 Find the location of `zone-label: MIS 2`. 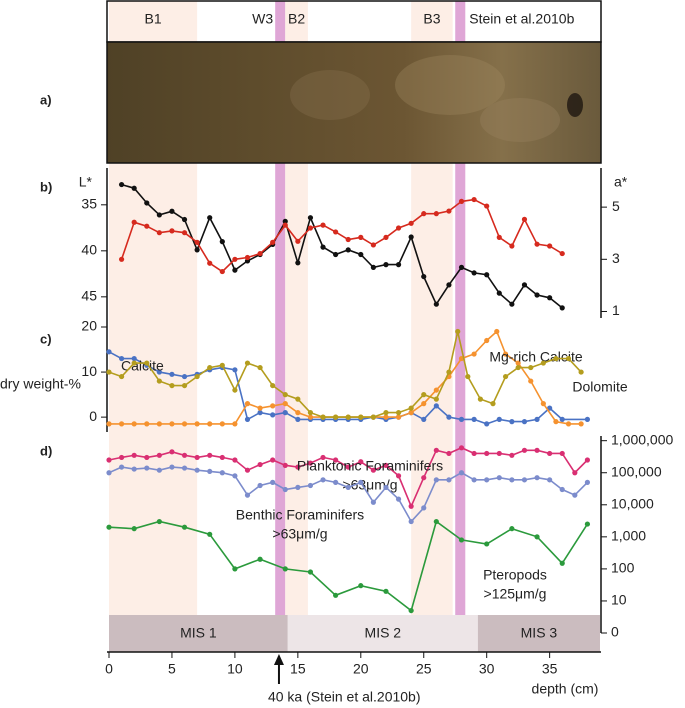

zone-label: MIS 2 is located at coordinates (383, 633).